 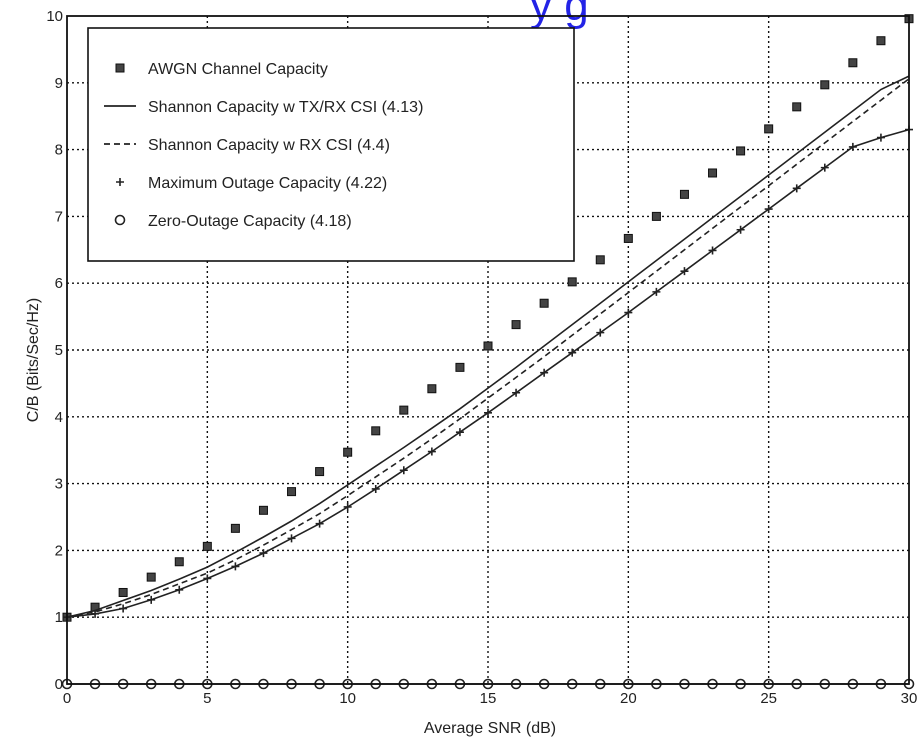 What do you see at coordinates (490, 728) in the screenshot?
I see `x-axis-label: Average SNR (dB)` at bounding box center [490, 728].